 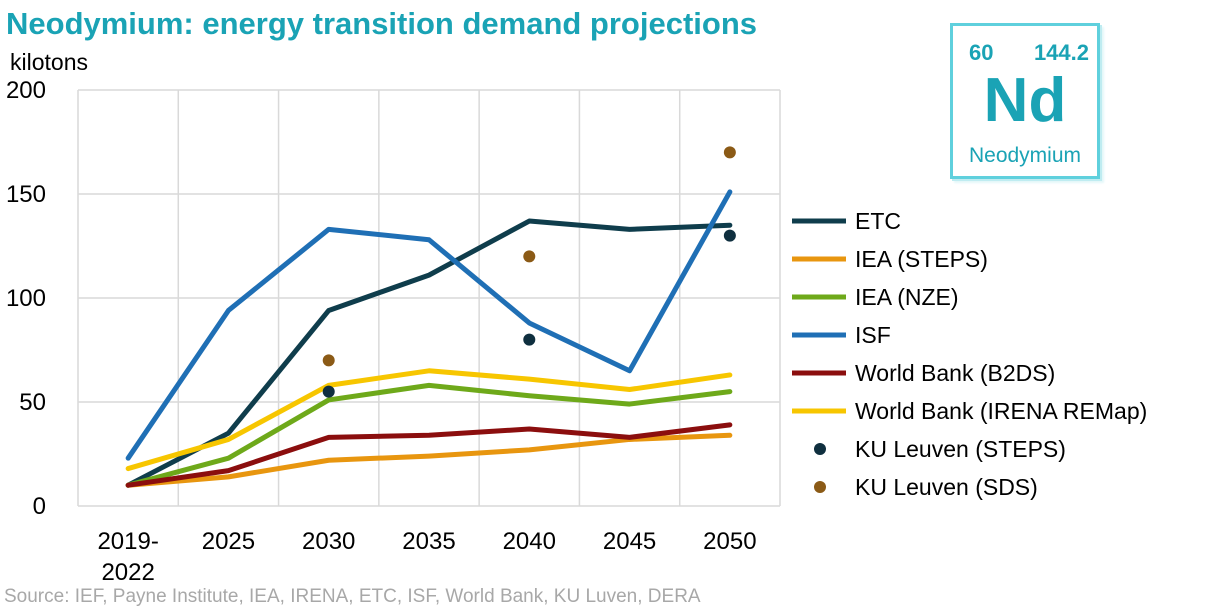 What do you see at coordinates (328, 541) in the screenshot?
I see `x-tick-label: 2030` at bounding box center [328, 541].